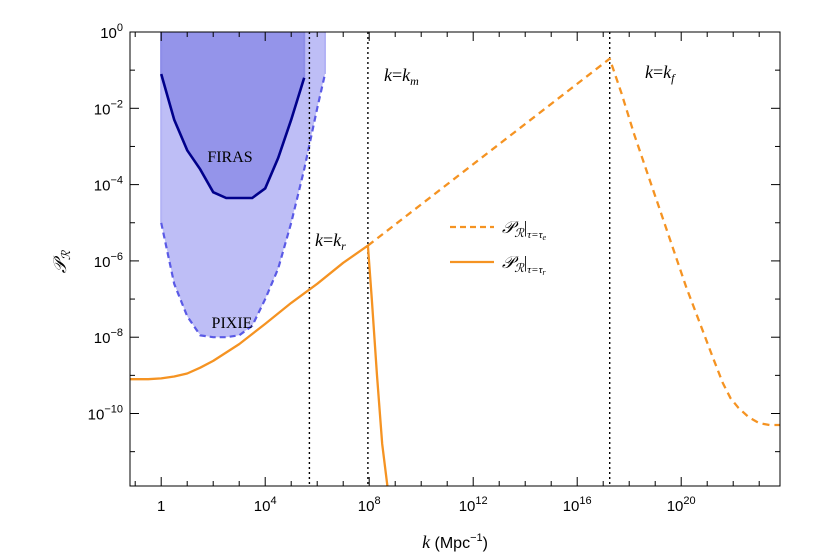 The width and height of the screenshot is (830, 554). What do you see at coordinates (111, 32) in the screenshot?
I see `y-tick-label: 10⁰` at bounding box center [111, 32].